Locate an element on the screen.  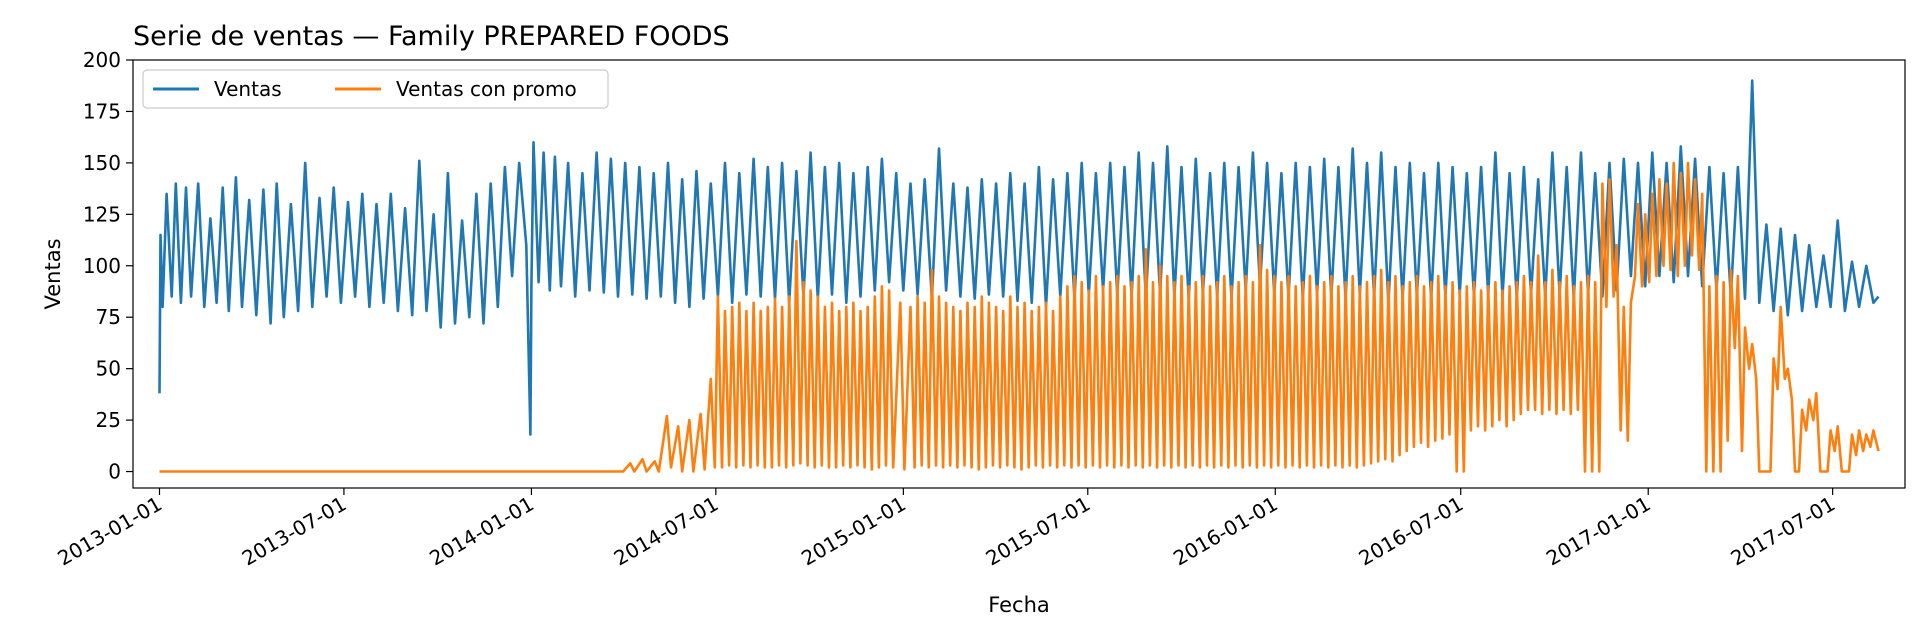
y-tick-label: 75 is located at coordinates (108, 317).